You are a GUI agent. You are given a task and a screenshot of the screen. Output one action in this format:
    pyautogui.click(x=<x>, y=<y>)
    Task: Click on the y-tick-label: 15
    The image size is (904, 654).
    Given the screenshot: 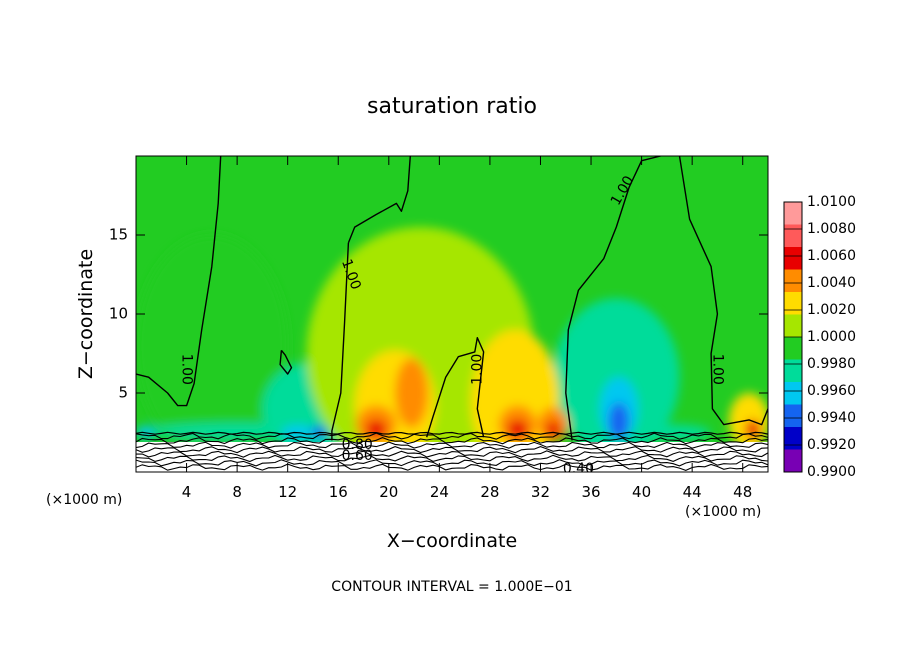 What is the action you would take?
    pyautogui.click(x=118, y=235)
    